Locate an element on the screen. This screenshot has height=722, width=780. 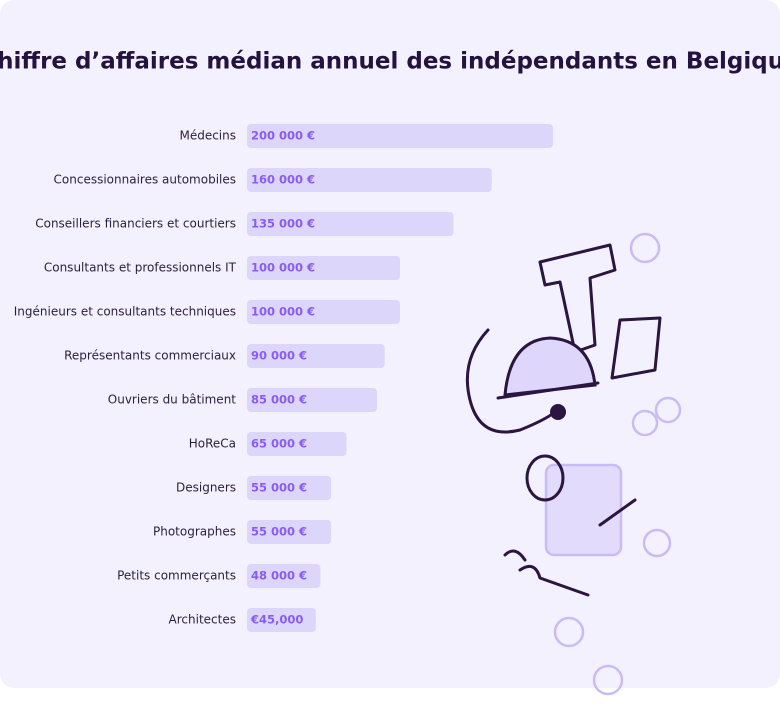
value-label: 48 000 € is located at coordinates (279, 576).